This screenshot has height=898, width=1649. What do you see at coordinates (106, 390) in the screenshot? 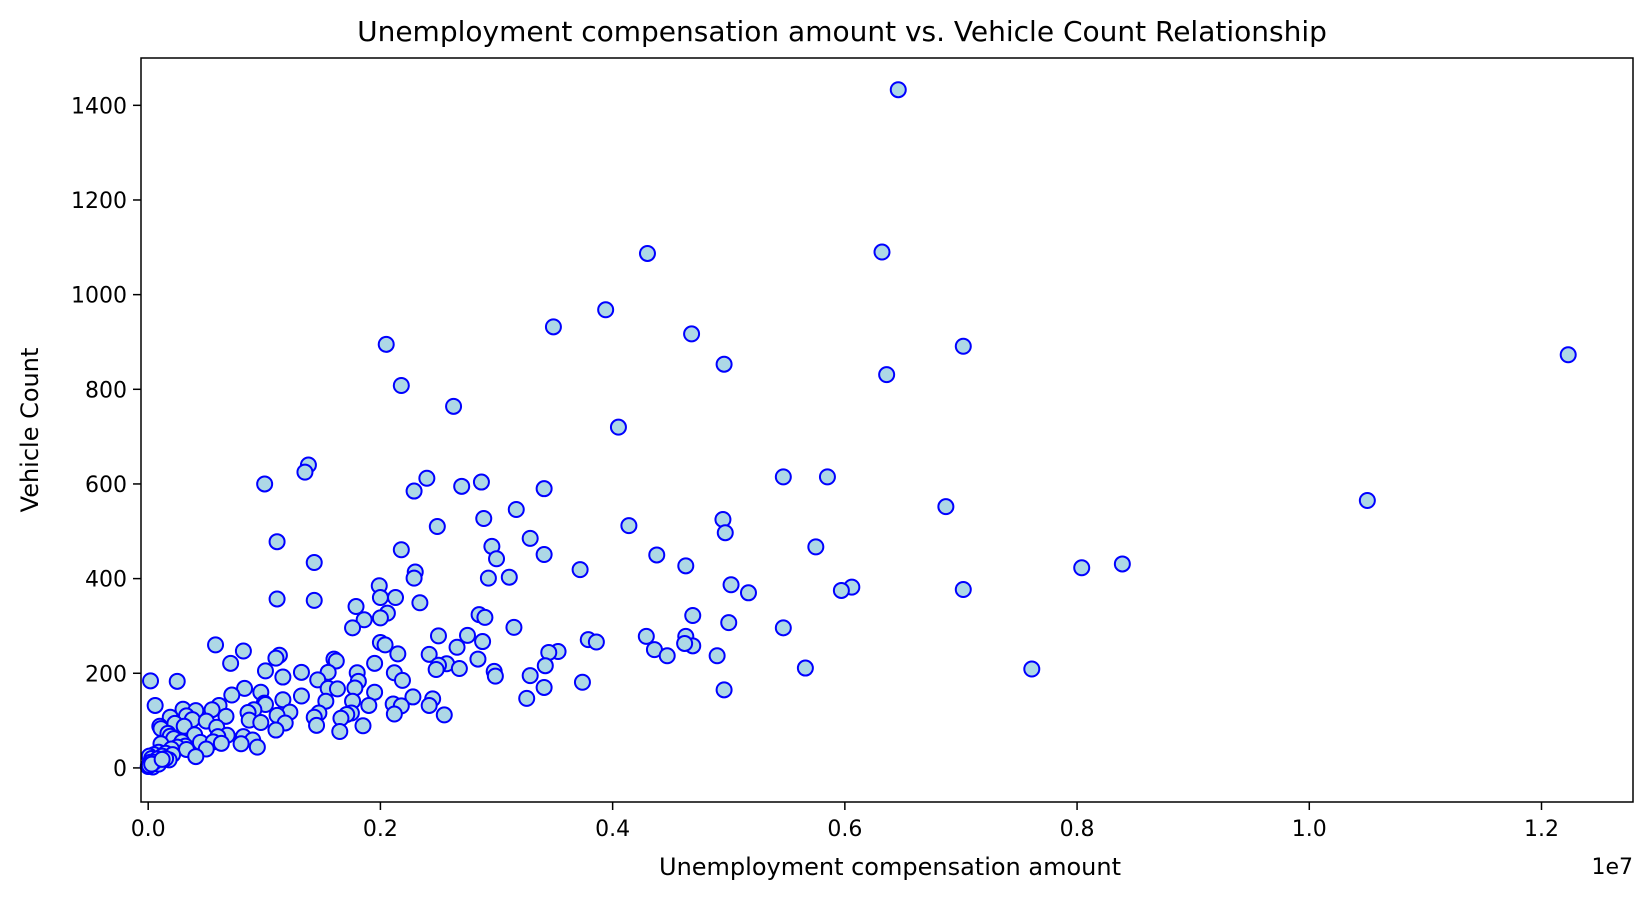
I see `y-tick-label: 800` at bounding box center [106, 390].